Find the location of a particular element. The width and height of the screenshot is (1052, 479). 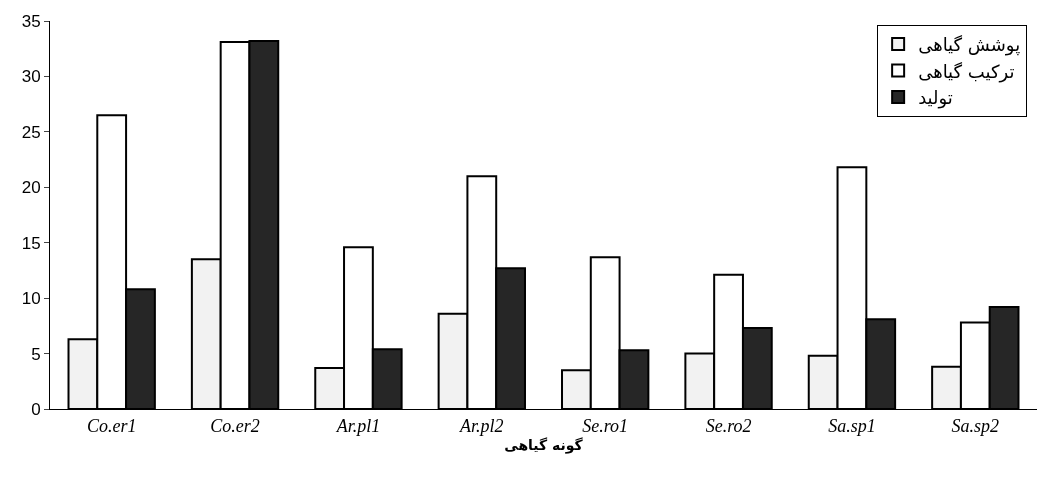

x-axis-title: گونه گیاهی is located at coordinates (544, 445).